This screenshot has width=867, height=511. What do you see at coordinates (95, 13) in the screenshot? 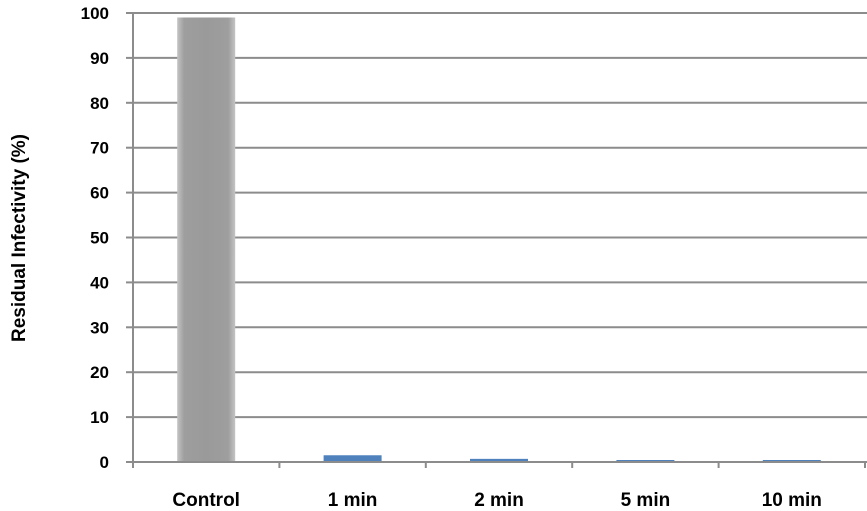
I see `y-tick-label: 100` at bounding box center [95, 13].